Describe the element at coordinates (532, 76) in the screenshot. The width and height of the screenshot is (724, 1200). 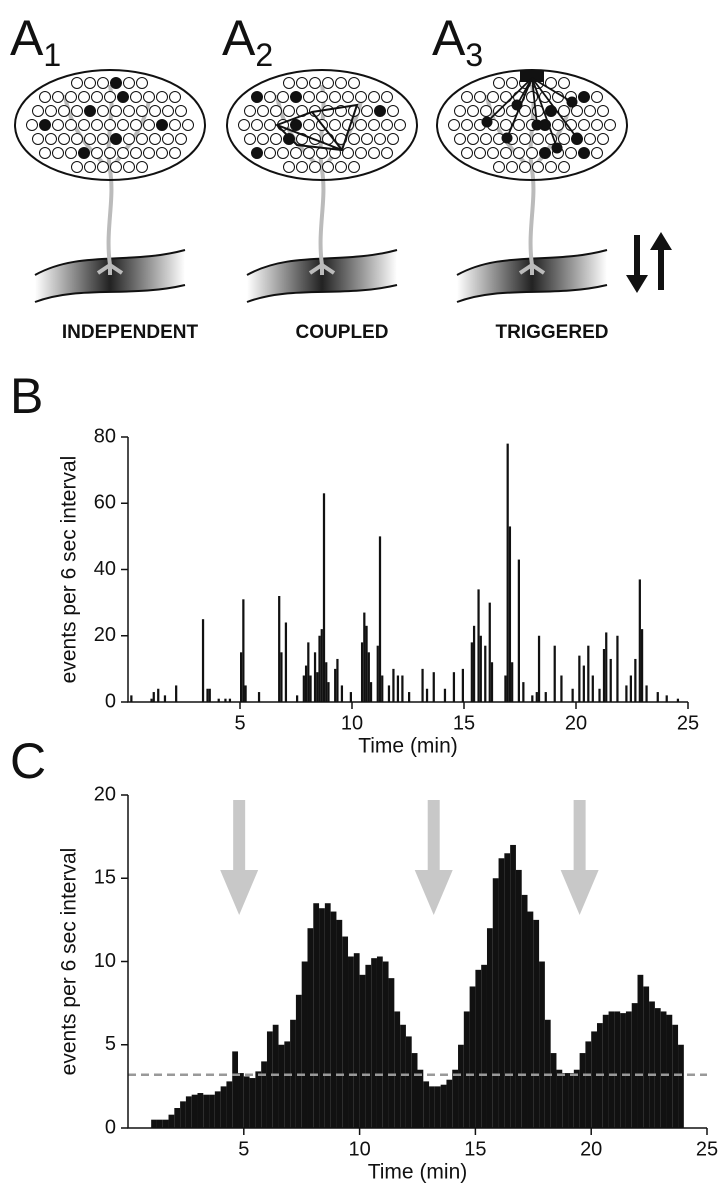
I see `trigger` at that location.